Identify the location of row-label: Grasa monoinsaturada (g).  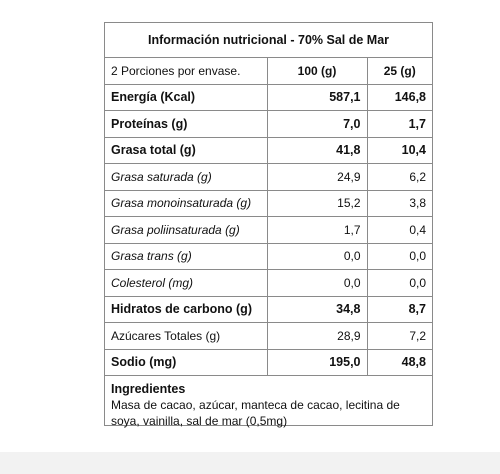
(186, 203).